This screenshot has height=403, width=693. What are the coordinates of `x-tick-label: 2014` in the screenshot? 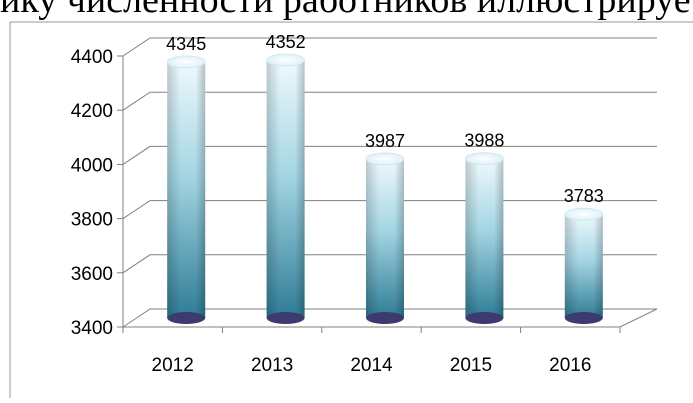 It's located at (371, 365).